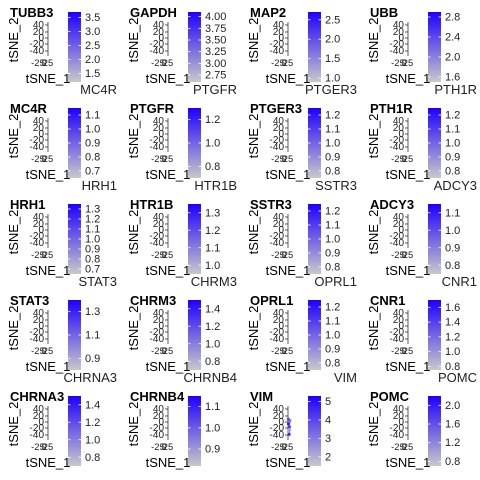  Describe the element at coordinates (92, 312) in the screenshot. I see `colorbar-tick-label: 1.3` at that location.